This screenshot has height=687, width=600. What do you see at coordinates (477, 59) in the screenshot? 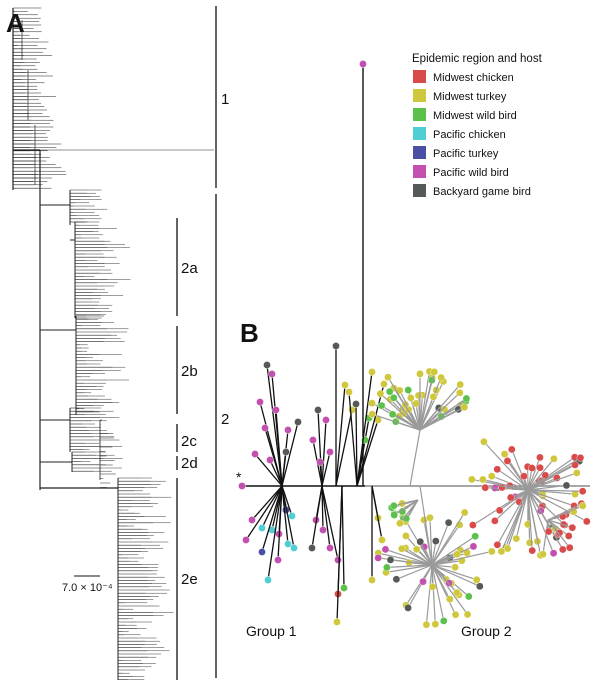
I see `legend-title: Epidemic region and host` at bounding box center [477, 59].